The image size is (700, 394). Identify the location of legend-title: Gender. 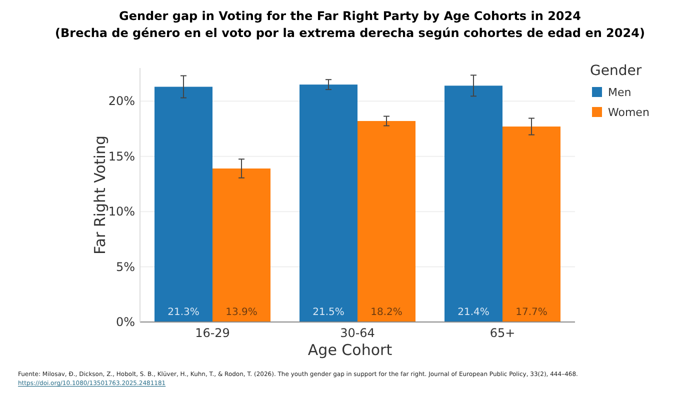
(616, 71).